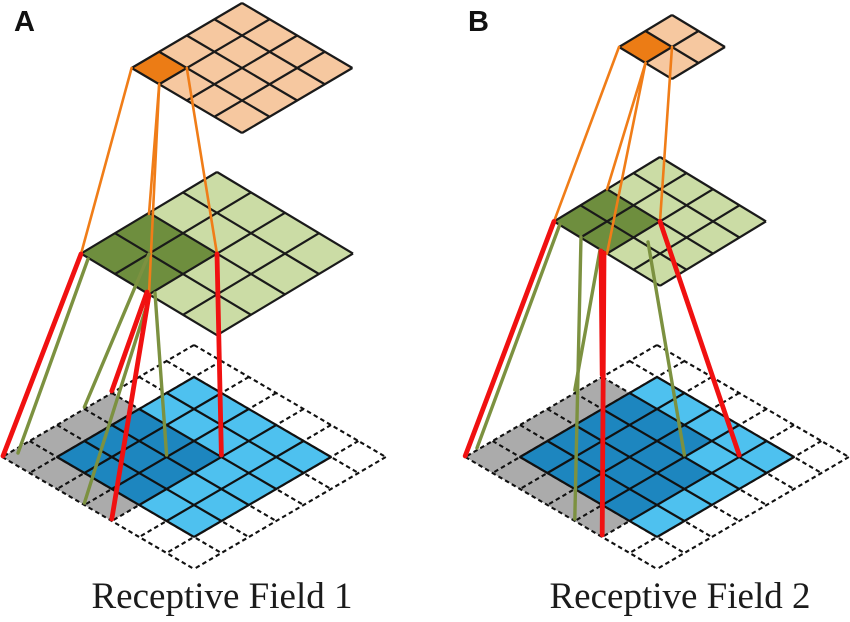  I want to click on output-grid-a, so click(242, 68).